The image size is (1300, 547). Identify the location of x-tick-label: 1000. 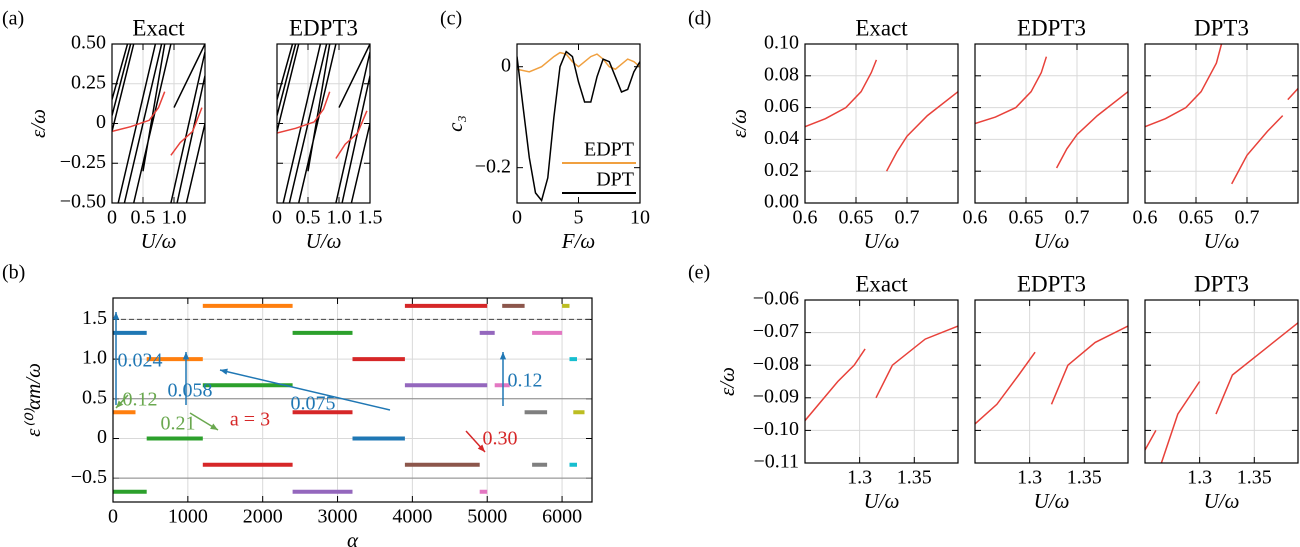
(188, 517).